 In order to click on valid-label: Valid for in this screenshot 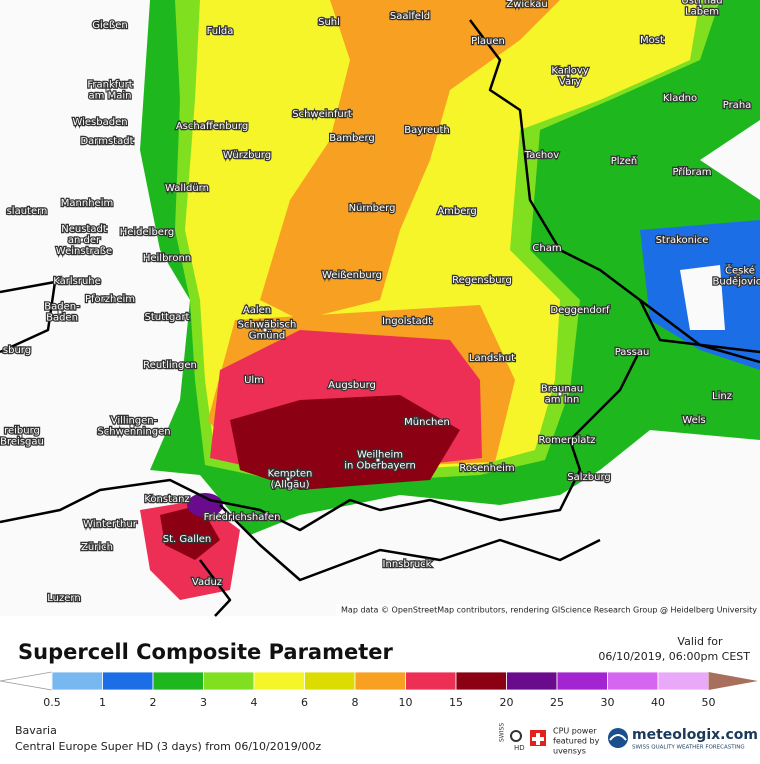, I will do `click(700, 641)`.